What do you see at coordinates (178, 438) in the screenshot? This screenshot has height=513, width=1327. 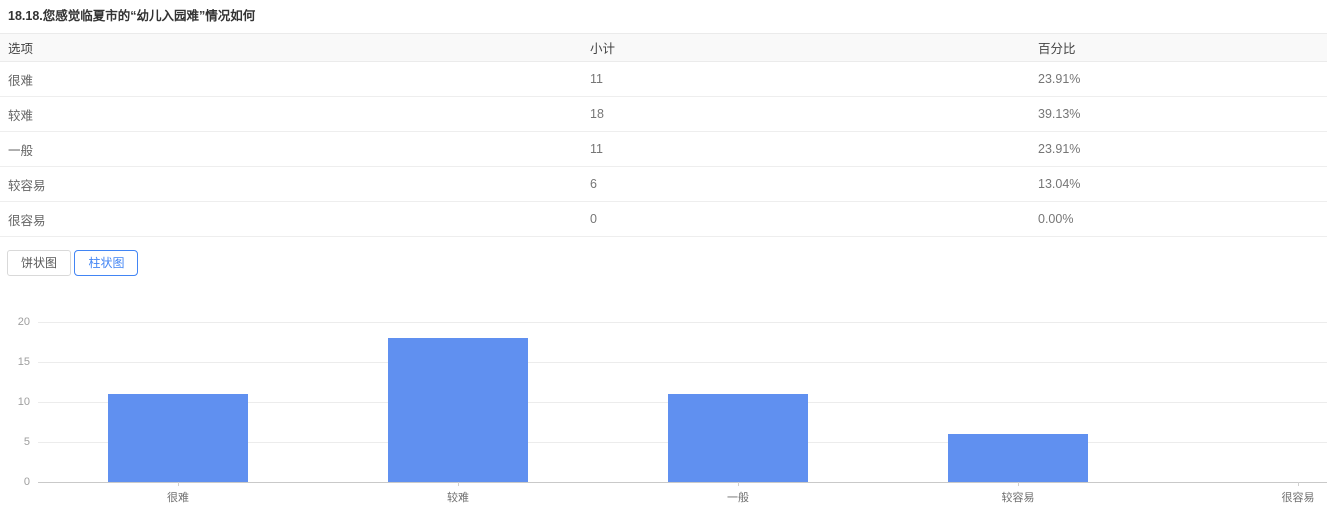 I see `bar-很难` at bounding box center [178, 438].